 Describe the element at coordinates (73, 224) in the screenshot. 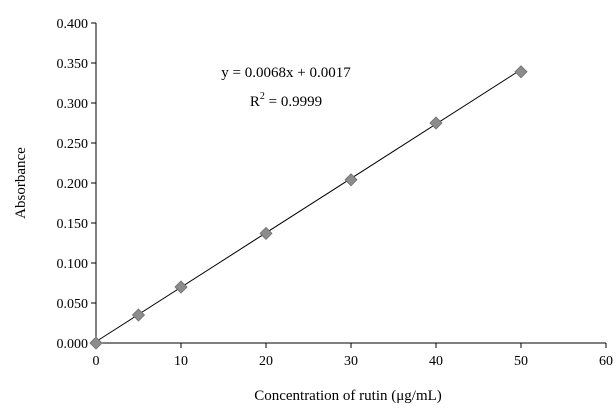

I see `y-tick-label: 0.150` at that location.